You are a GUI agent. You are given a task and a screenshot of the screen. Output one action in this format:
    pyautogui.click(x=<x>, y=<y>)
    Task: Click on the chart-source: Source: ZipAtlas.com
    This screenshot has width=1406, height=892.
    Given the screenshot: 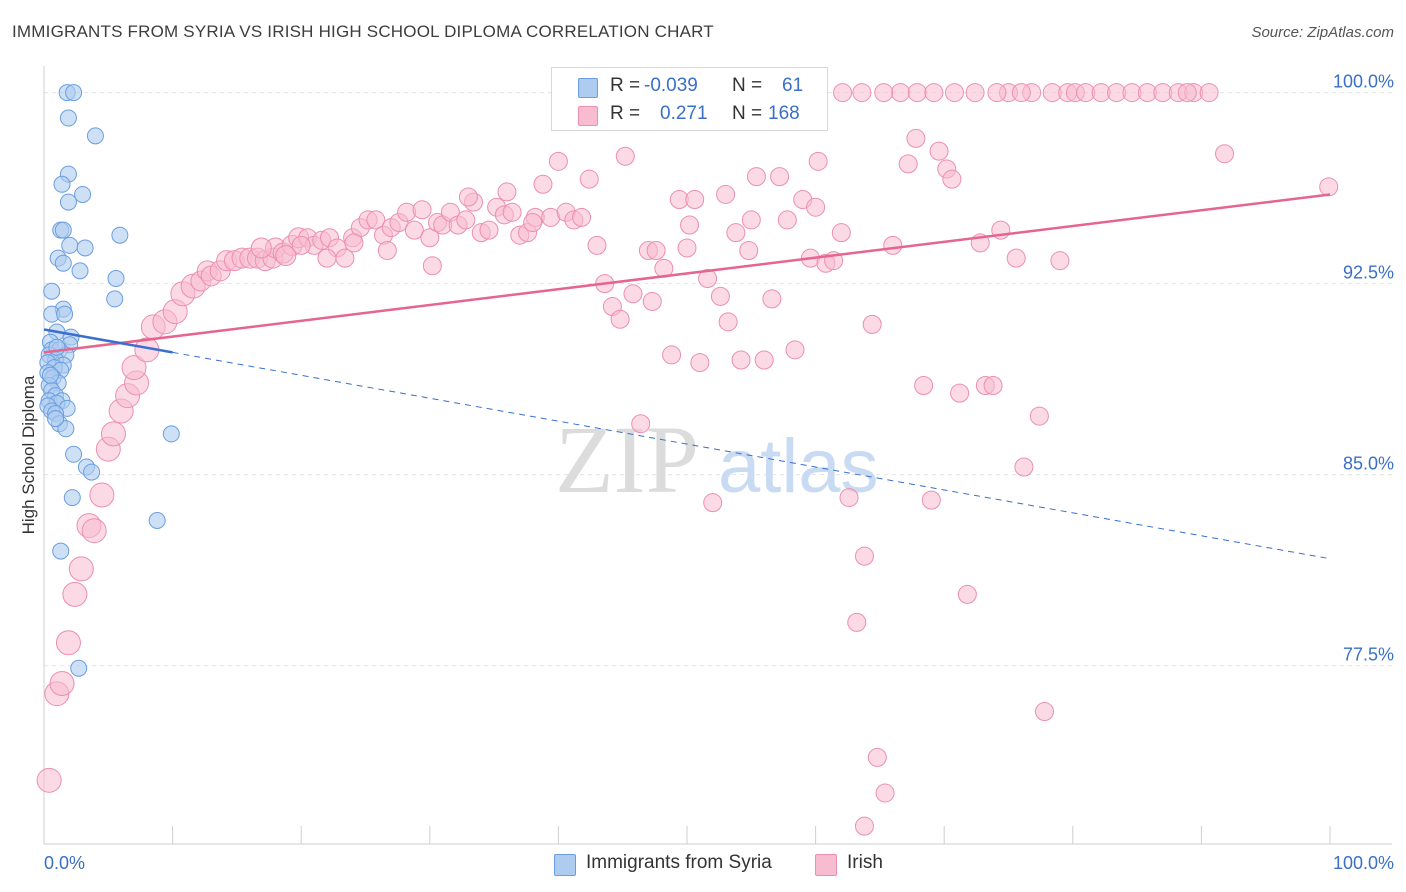 What is the action you would take?
    pyautogui.click(x=1322, y=32)
    